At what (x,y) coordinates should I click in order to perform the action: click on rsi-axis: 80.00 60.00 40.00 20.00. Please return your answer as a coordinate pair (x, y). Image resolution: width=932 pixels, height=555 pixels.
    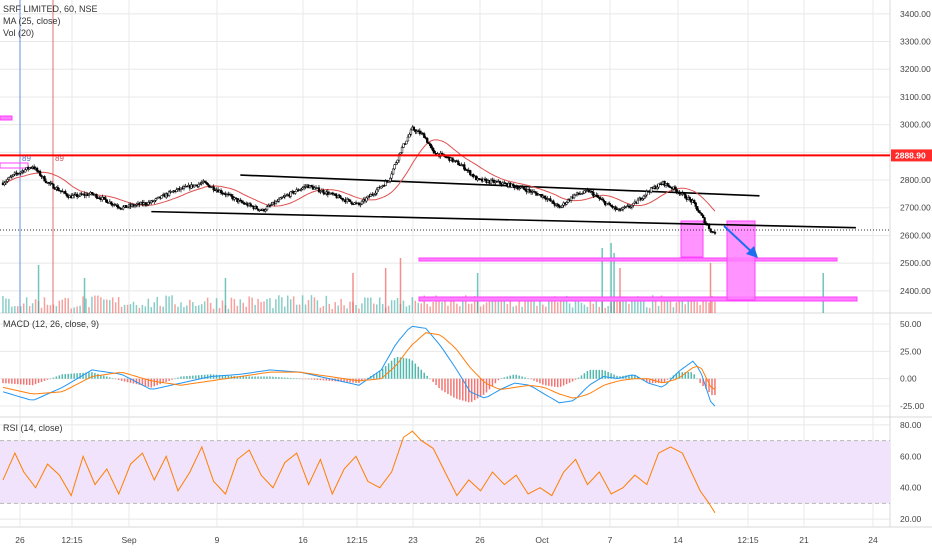
    Looking at the image, I should click on (911, 472).